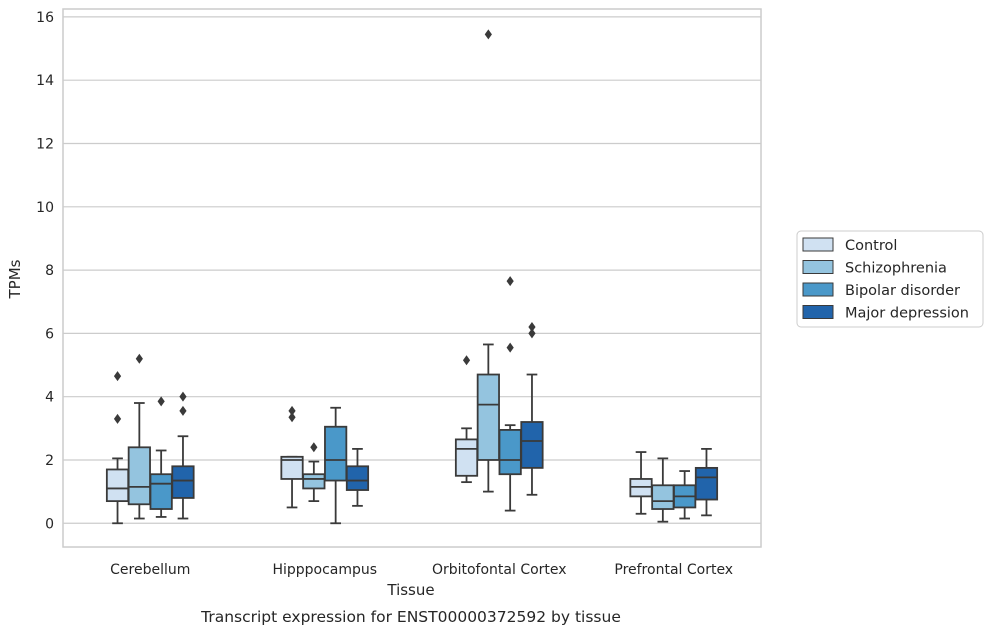 The height and width of the screenshot is (634, 992). What do you see at coordinates (15, 279) in the screenshot?
I see `y-axis-title: TPMs` at bounding box center [15, 279].